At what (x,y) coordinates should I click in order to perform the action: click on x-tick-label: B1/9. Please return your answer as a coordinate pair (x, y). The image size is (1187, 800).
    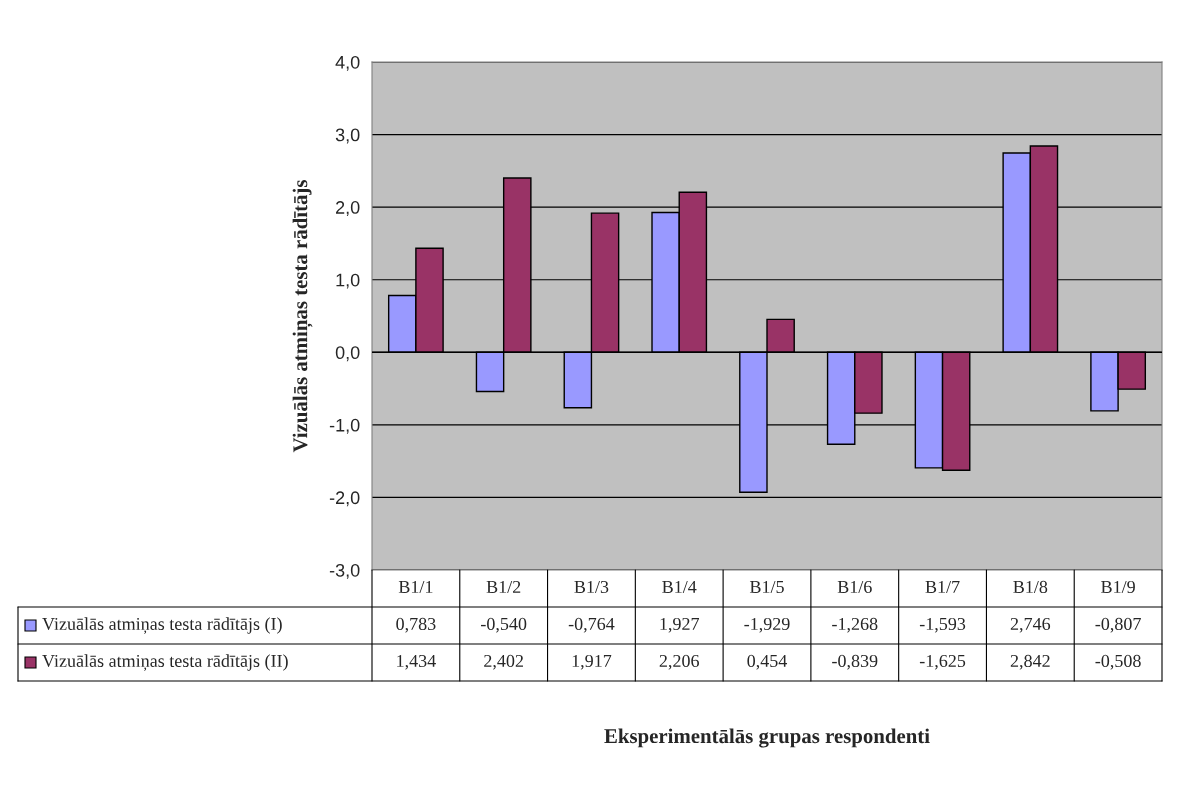
    Looking at the image, I should click on (1118, 587).